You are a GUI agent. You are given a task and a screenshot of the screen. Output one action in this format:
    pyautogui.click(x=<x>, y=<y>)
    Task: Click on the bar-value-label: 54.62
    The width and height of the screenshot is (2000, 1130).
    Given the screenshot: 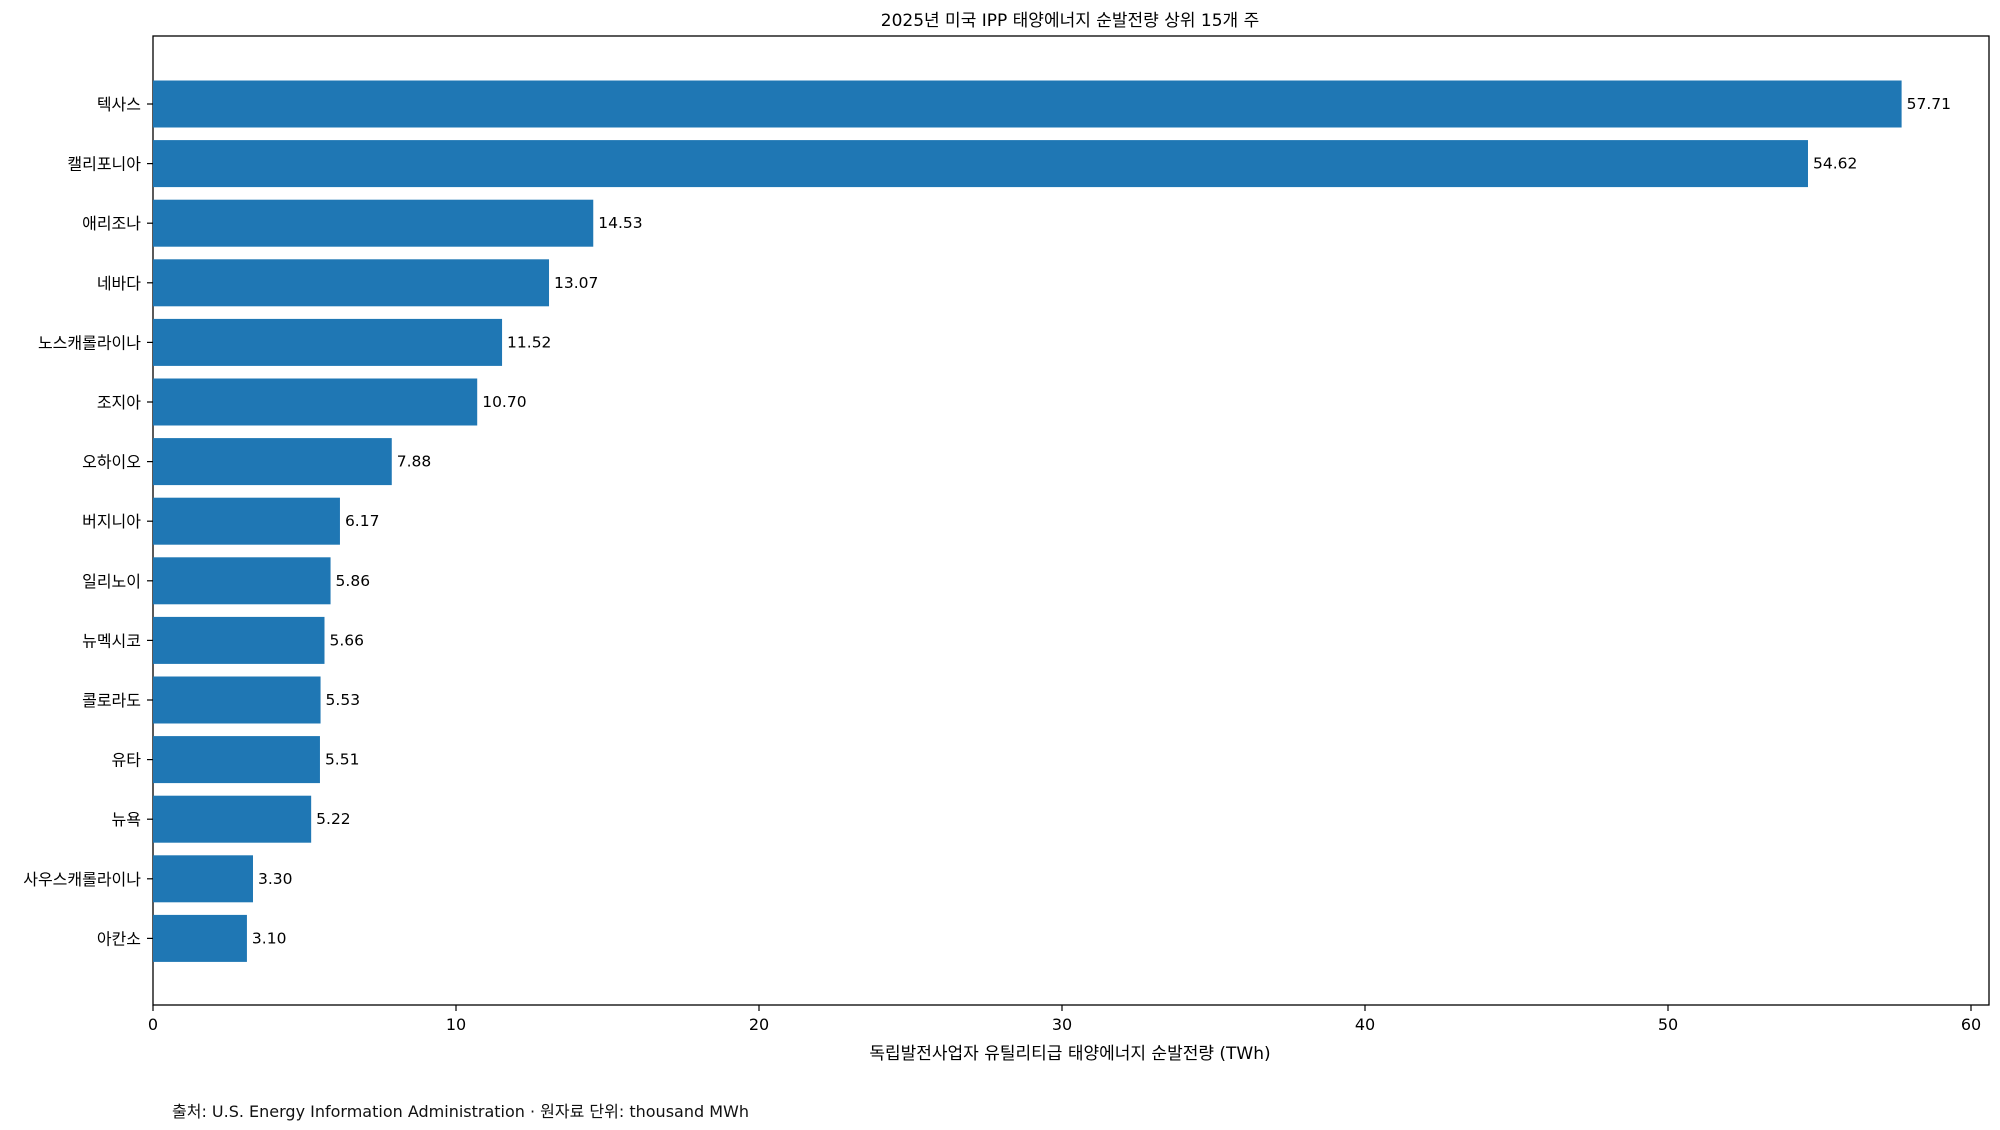 What is the action you would take?
    pyautogui.click(x=1835, y=164)
    